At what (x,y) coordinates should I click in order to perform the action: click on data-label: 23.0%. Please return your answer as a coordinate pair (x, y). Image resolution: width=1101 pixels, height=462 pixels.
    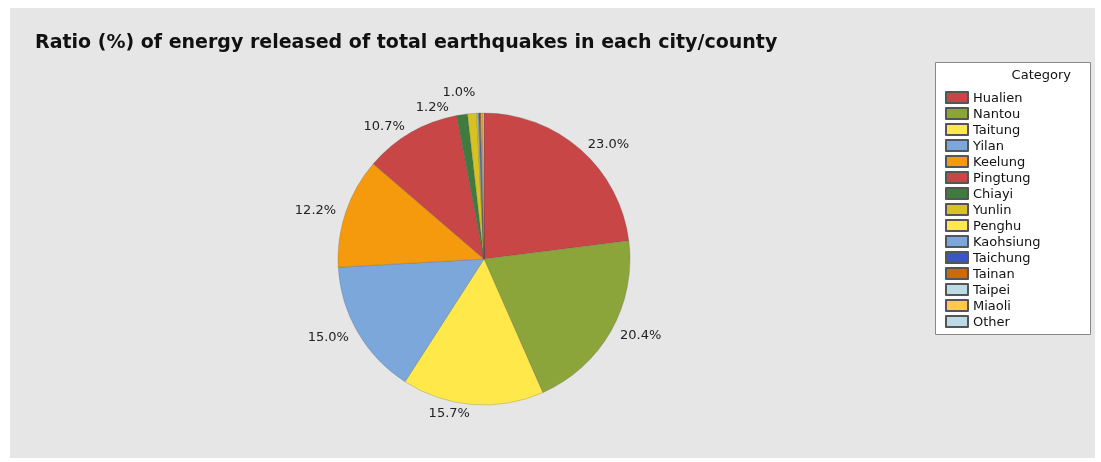
    Looking at the image, I should click on (608, 143).